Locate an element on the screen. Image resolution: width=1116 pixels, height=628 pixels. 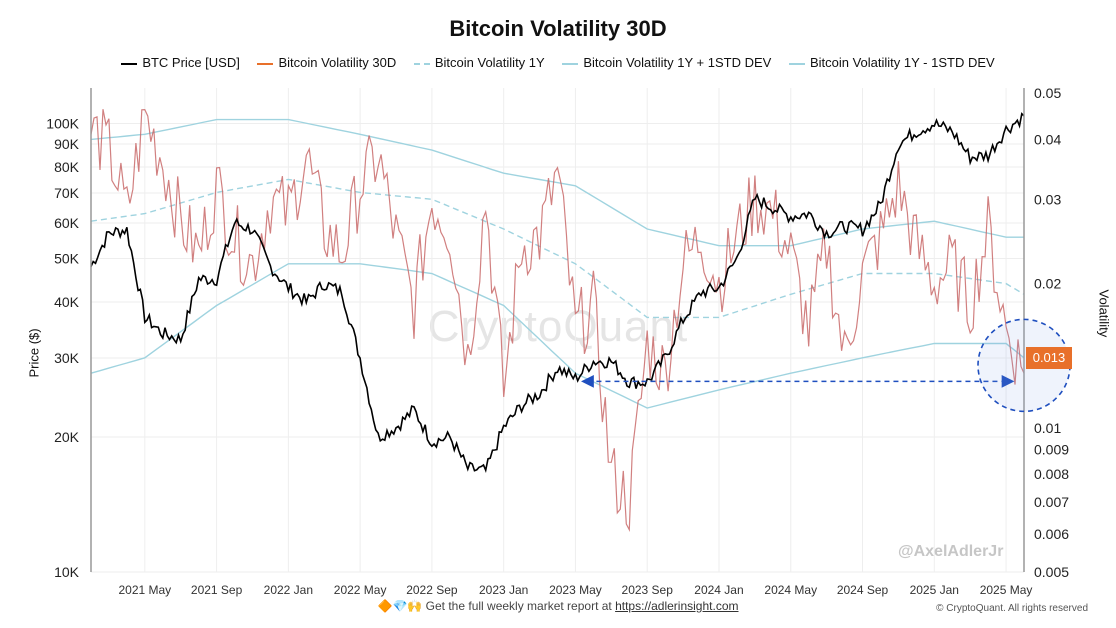
legend-item-vol-1y-plus: Bitcoin Volatility 1Y + 1STD DEV is located at coordinates (666, 62).